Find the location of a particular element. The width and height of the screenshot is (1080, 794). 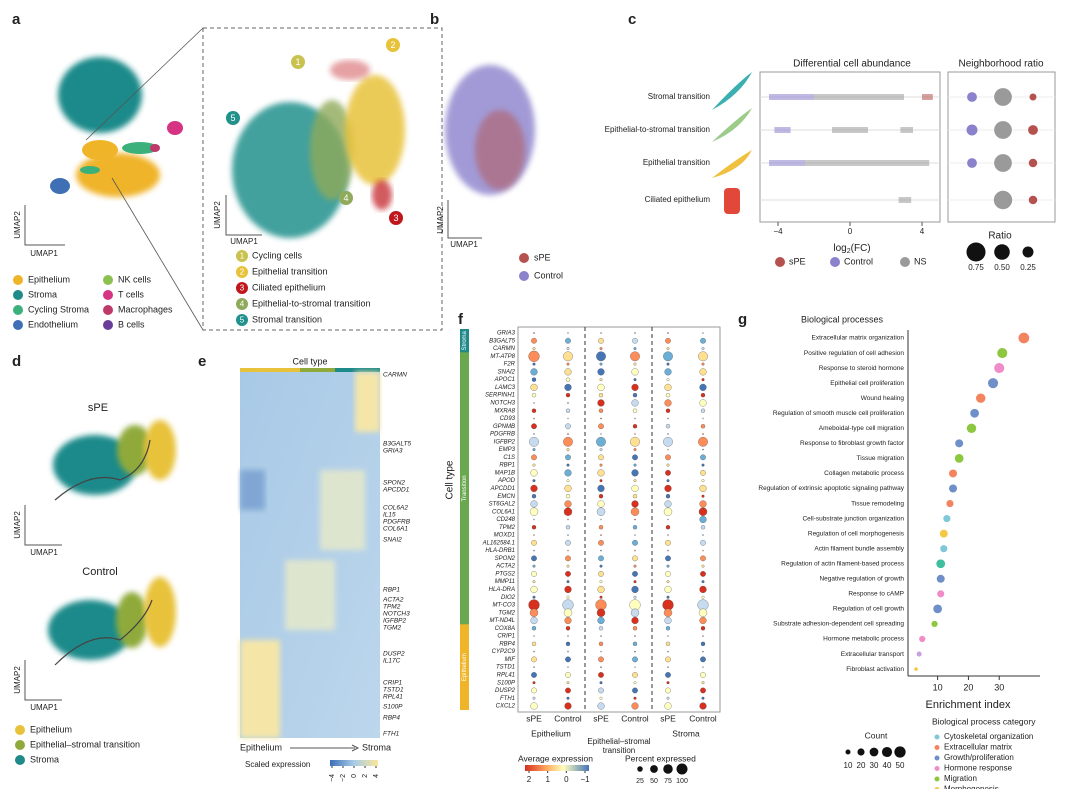

gene-label: MOXD1 is located at coordinates (504, 536).